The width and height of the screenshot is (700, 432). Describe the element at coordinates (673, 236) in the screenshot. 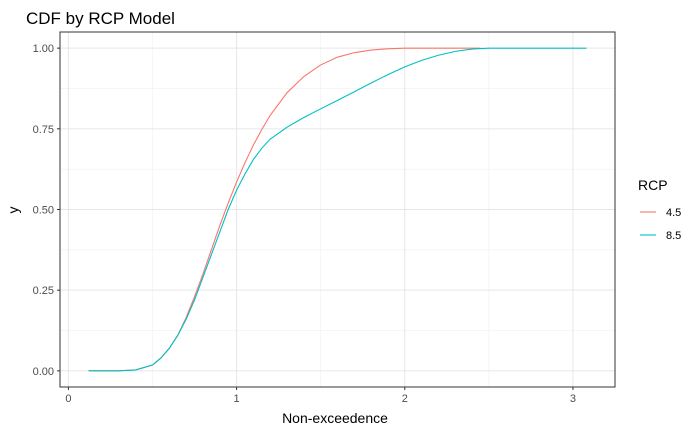

I see `legend-label-8-5: 8.5` at that location.